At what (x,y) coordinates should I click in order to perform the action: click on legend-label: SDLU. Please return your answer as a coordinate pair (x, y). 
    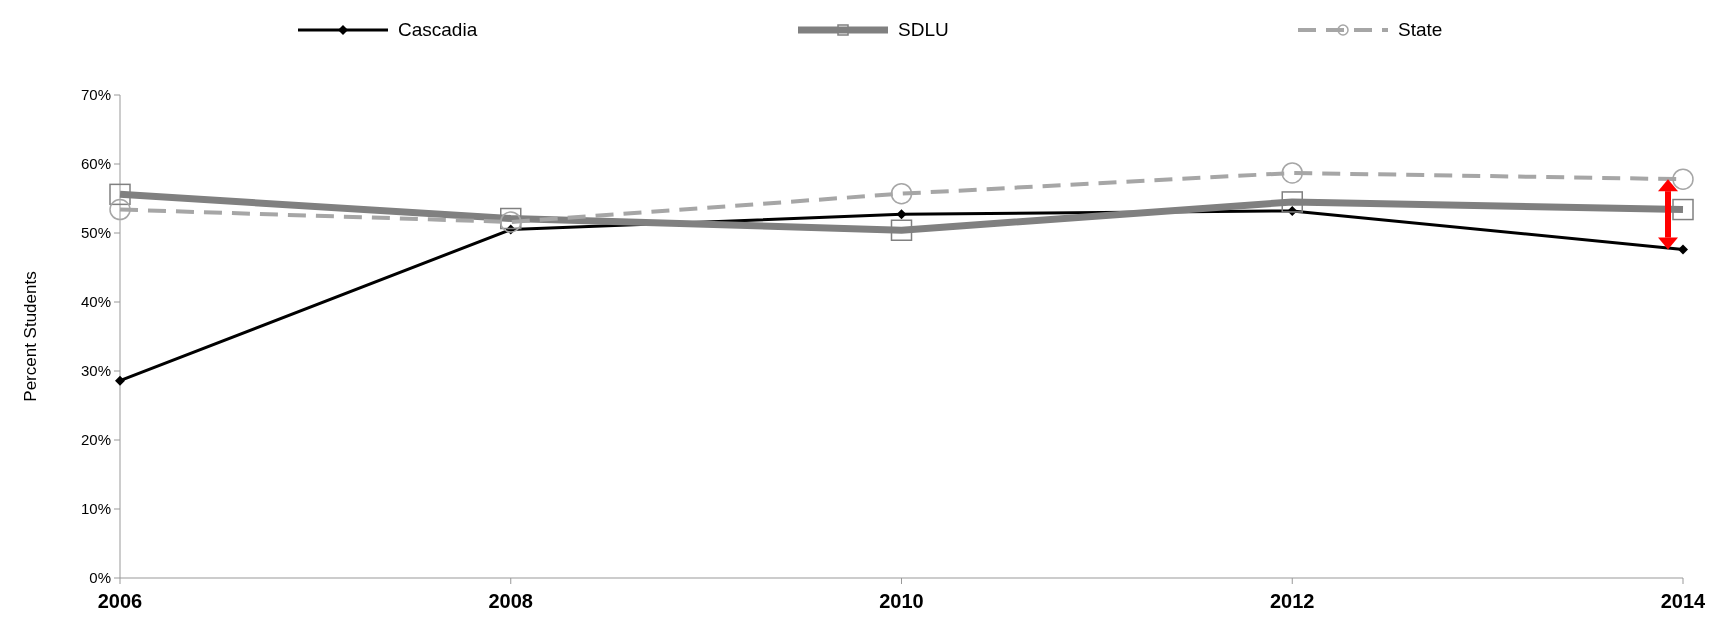
    Looking at the image, I should click on (923, 29).